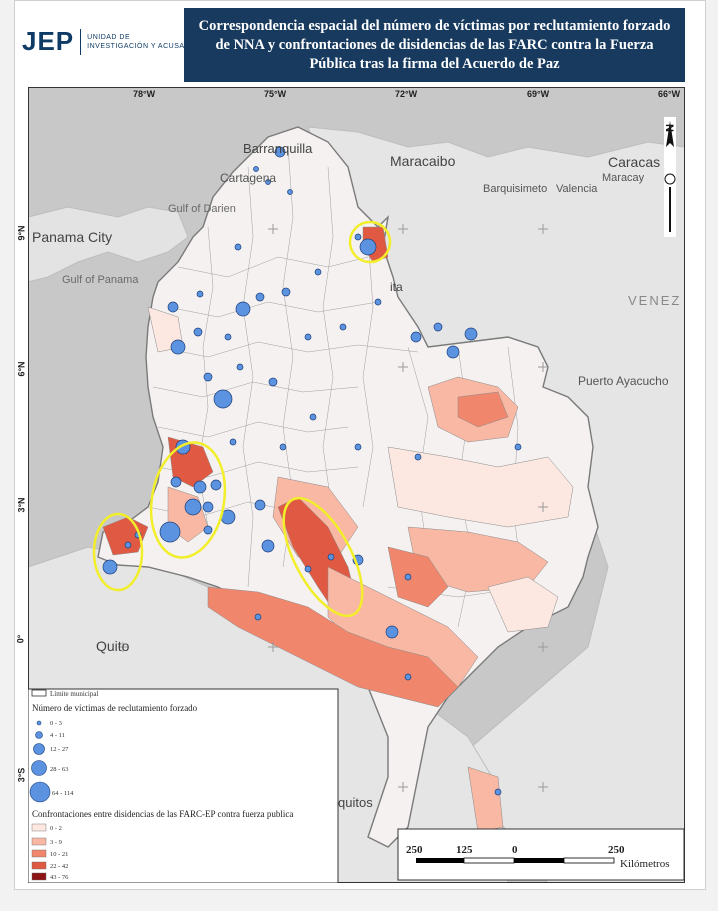  I want to click on legend-victims-class: 28 - 63, so click(59, 769).